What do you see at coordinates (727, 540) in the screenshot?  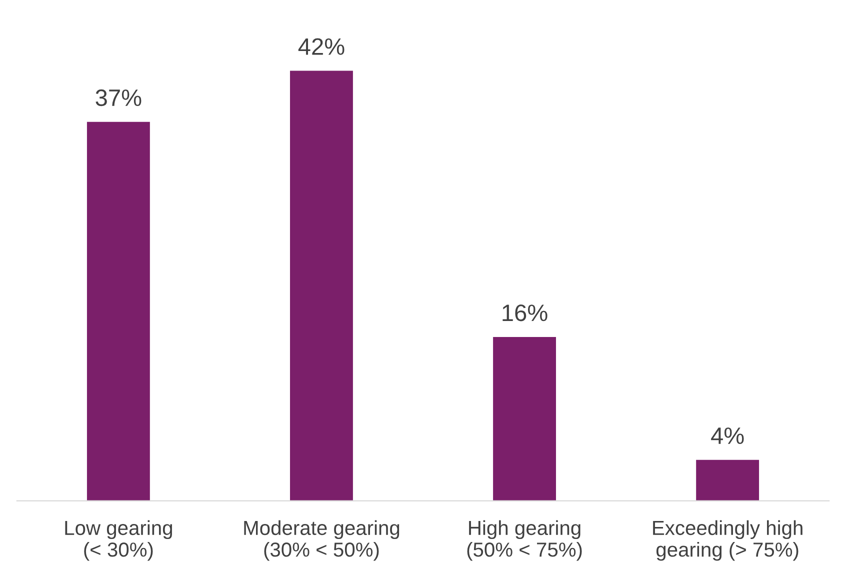 I see `x-tick-label: Exceedingly high gearing (> 75%)` at bounding box center [727, 540].